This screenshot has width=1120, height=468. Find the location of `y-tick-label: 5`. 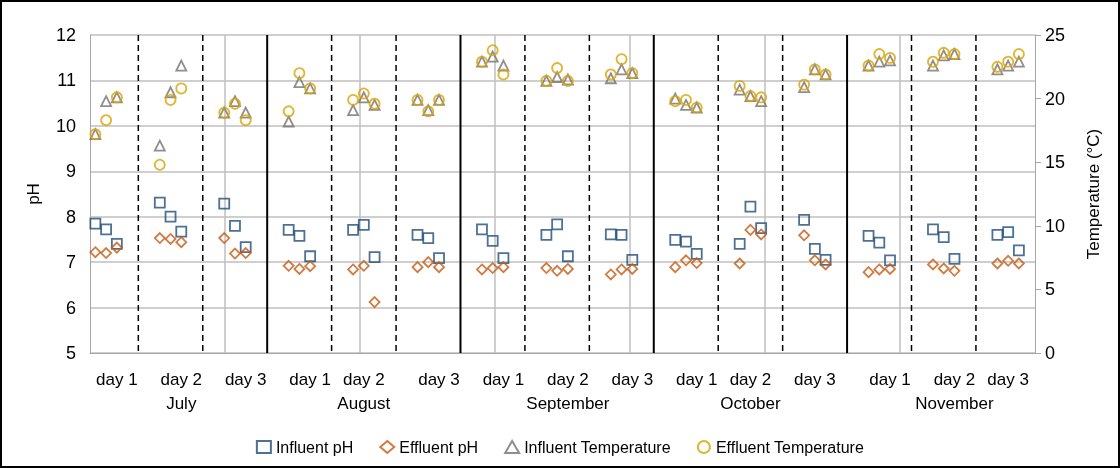

y-tick-label: 5 is located at coordinates (70, 353).